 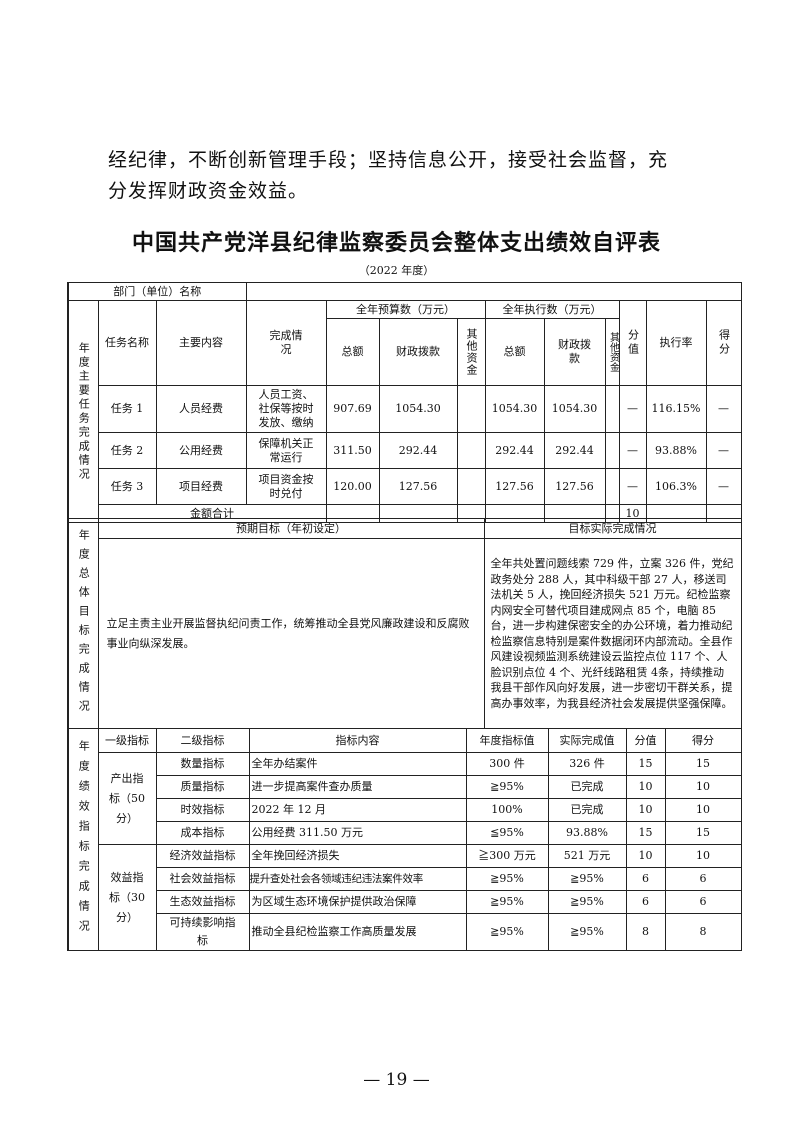 I want to click on task-content: 项目经费, so click(x=201, y=486).